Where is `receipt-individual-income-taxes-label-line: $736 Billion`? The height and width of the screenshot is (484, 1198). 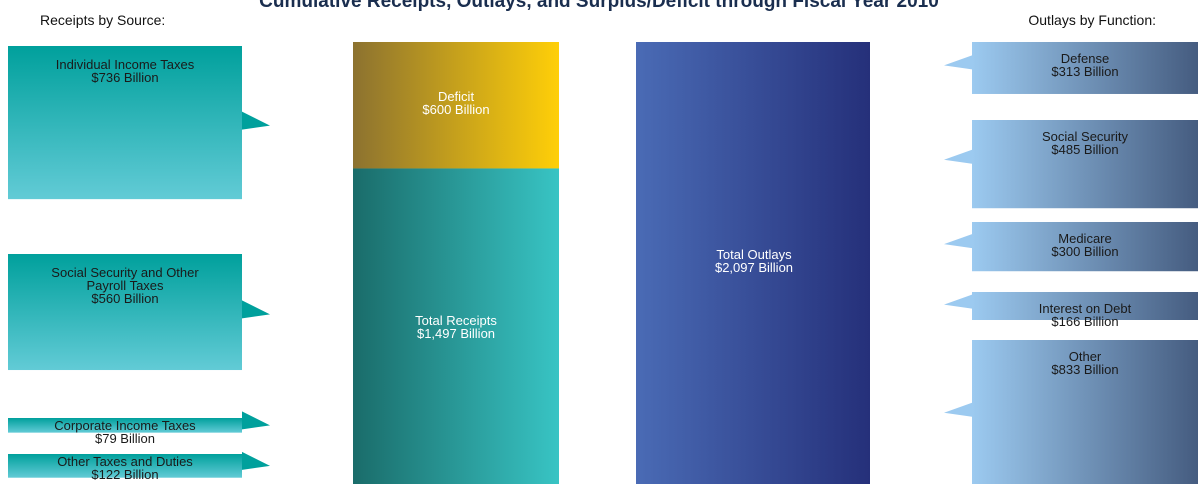 receipt-individual-income-taxes-label-line: $736 Billion is located at coordinates (125, 77).